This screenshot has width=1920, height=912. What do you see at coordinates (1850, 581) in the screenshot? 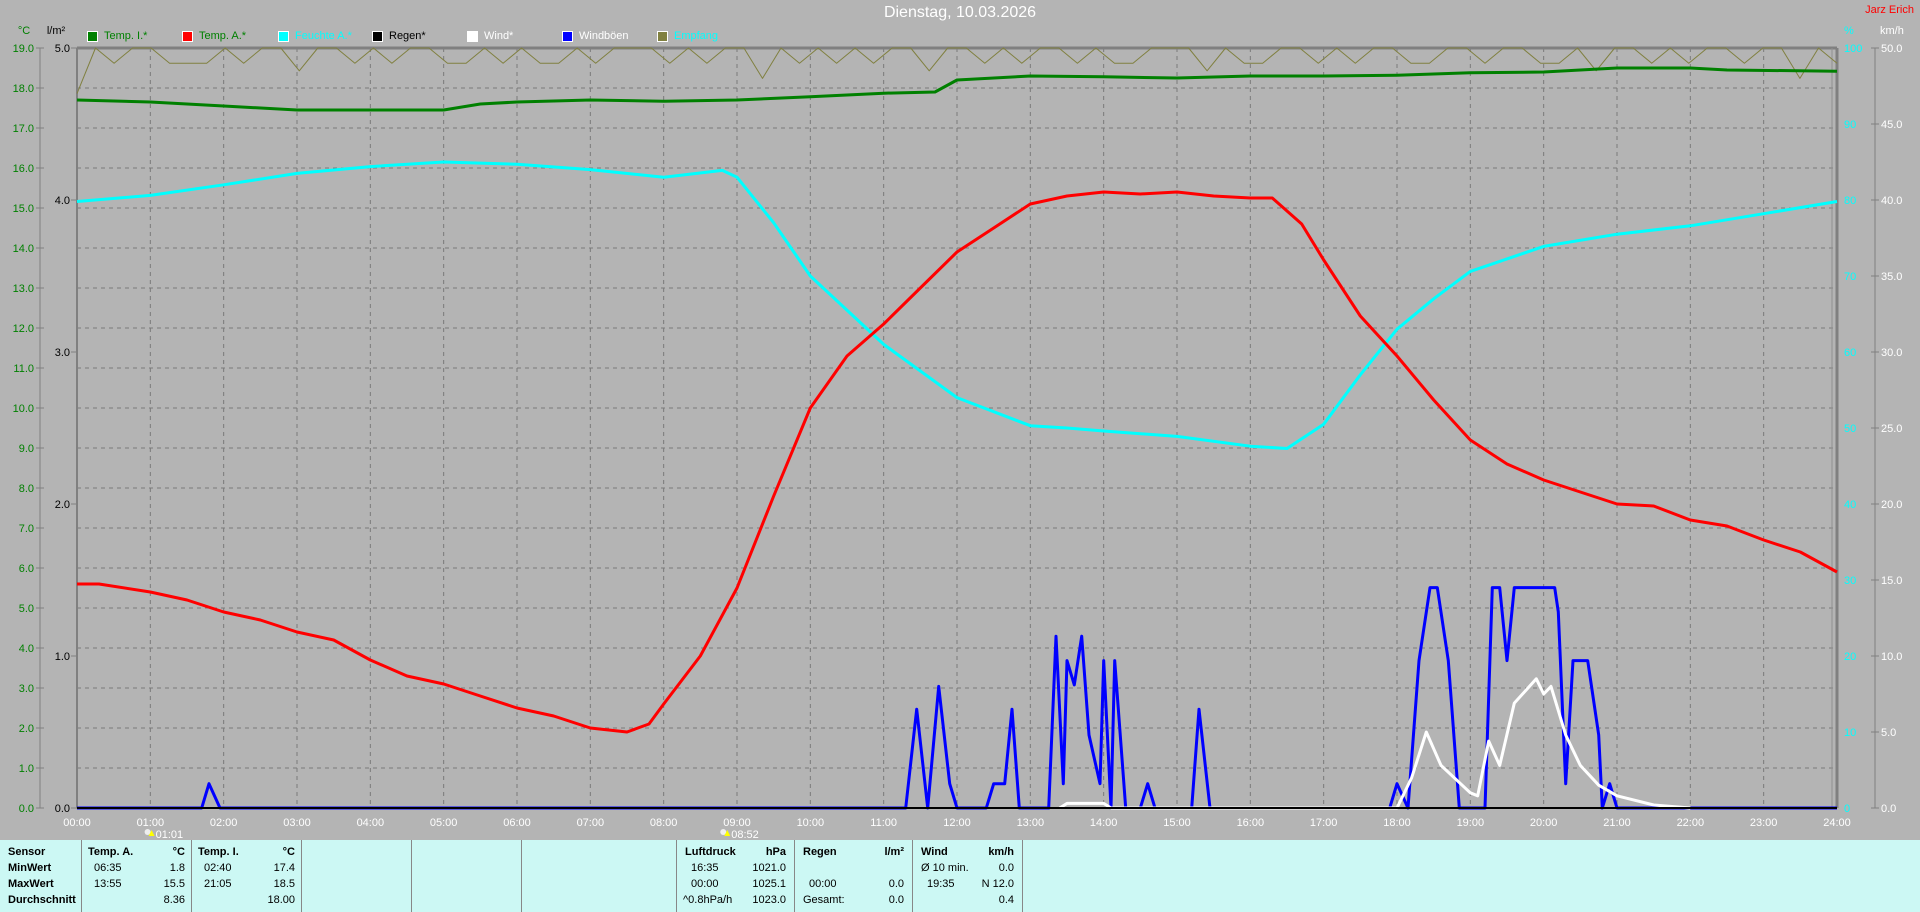
I see `humidity-tick-label: 30` at bounding box center [1850, 581].